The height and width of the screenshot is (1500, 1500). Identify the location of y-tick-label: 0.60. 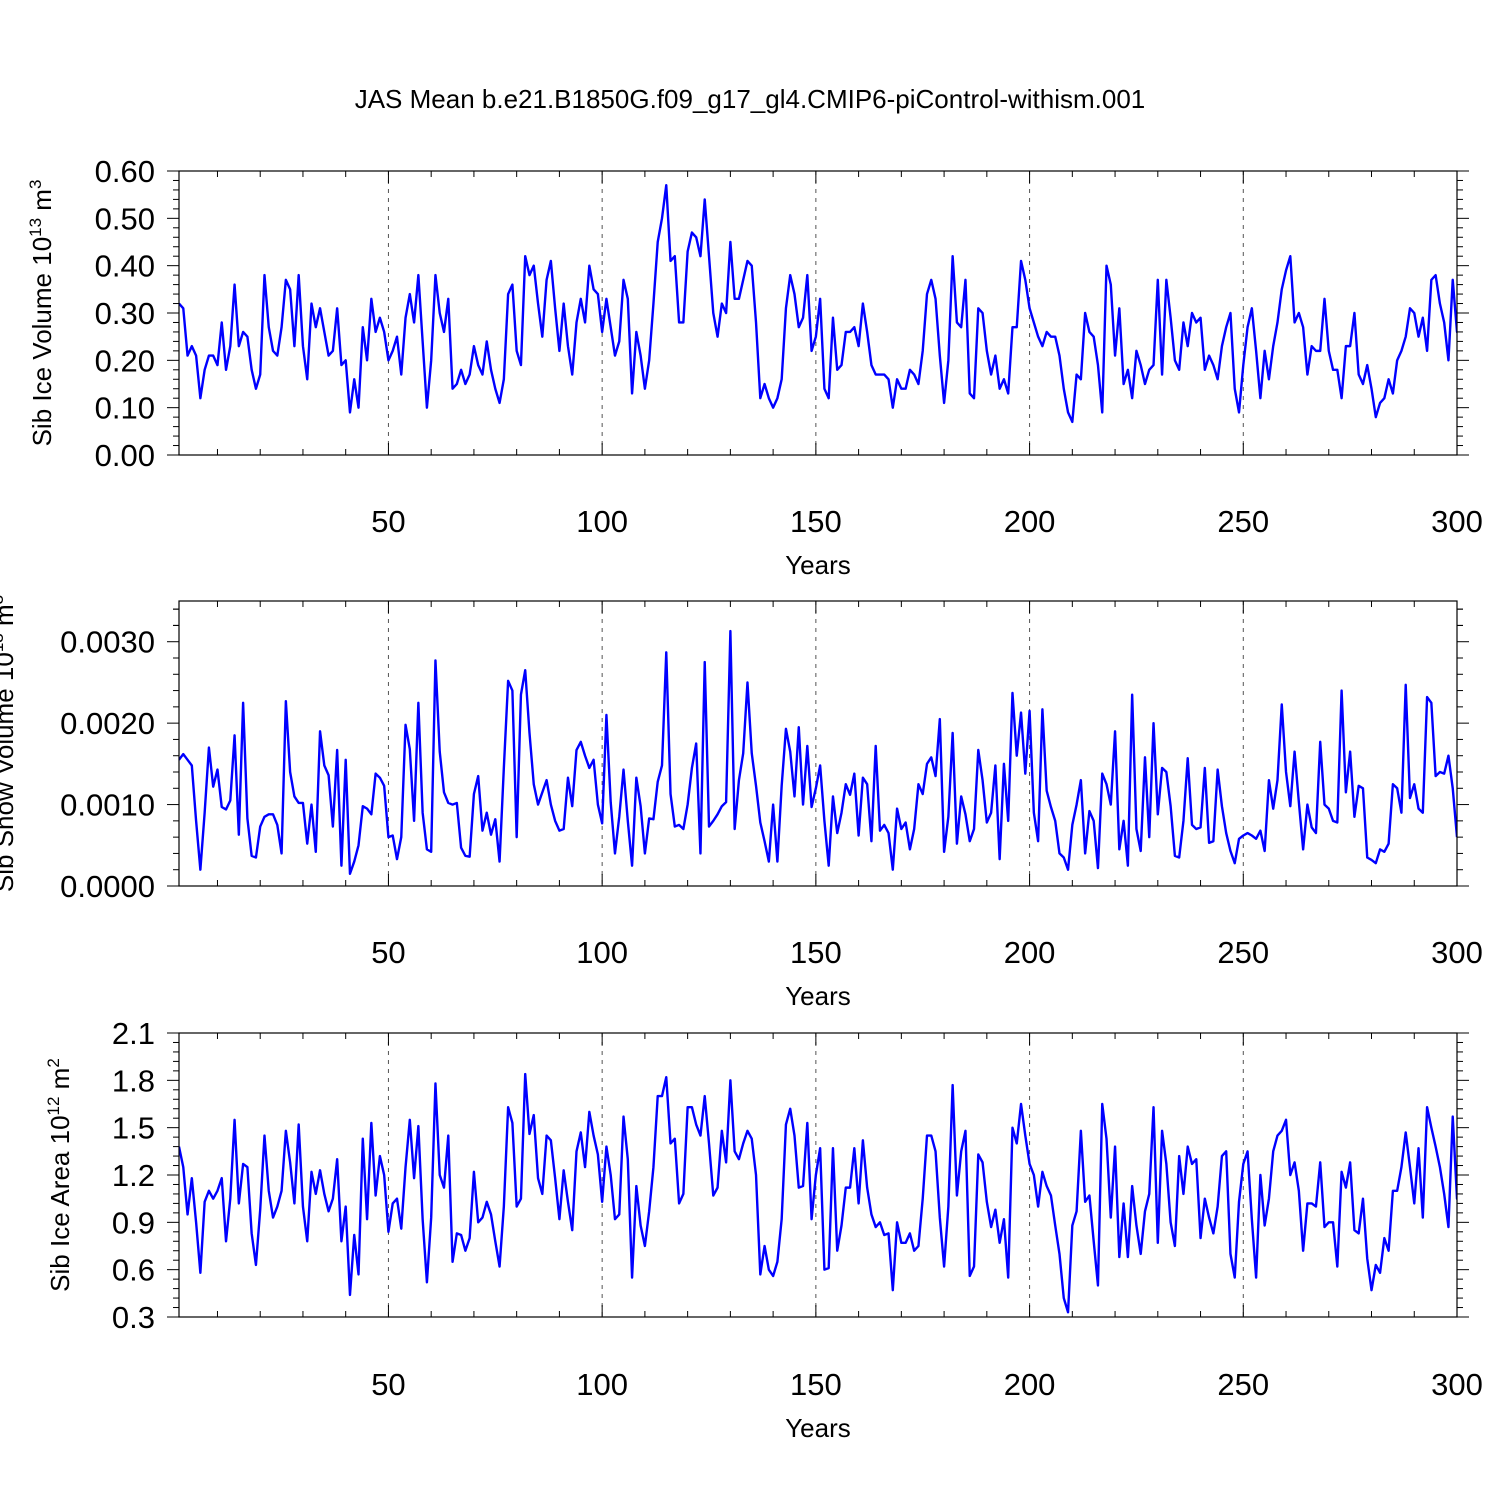
(125, 171).